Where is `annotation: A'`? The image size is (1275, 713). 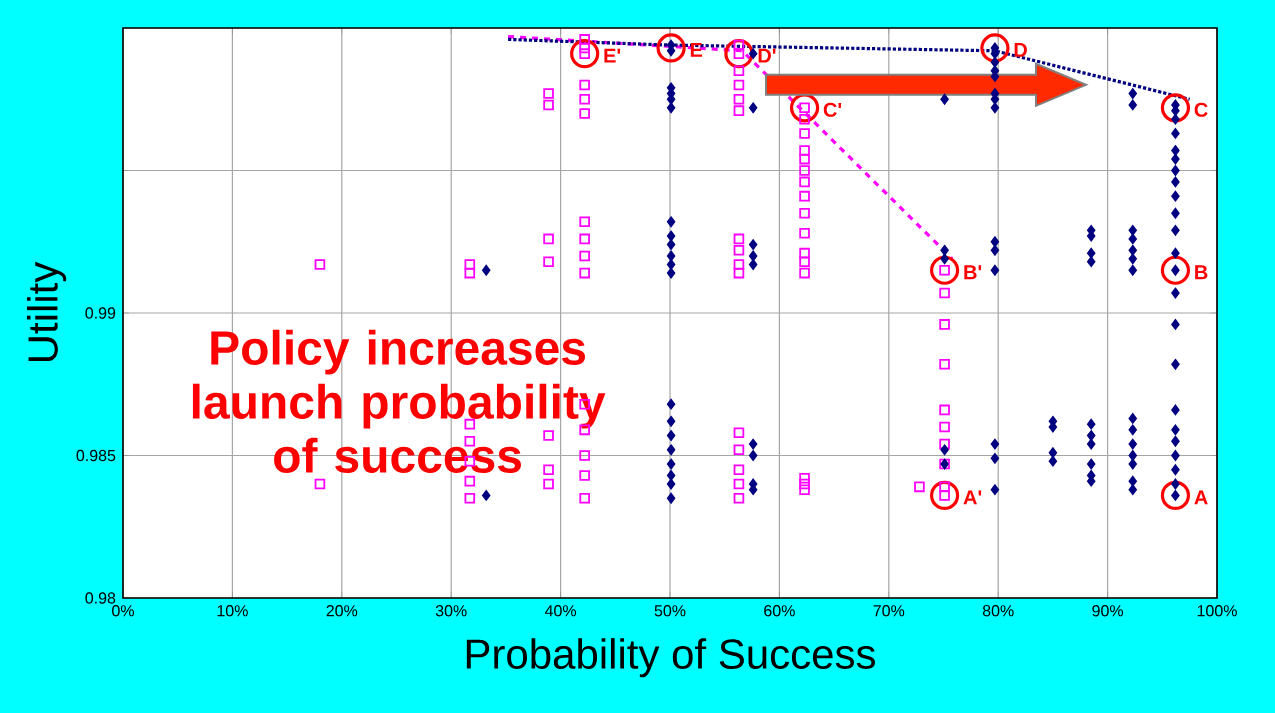 annotation: A' is located at coordinates (972, 497).